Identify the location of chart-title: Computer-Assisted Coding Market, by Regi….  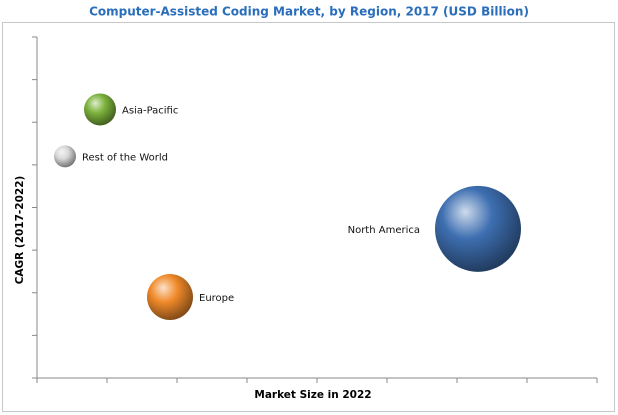
(309, 12).